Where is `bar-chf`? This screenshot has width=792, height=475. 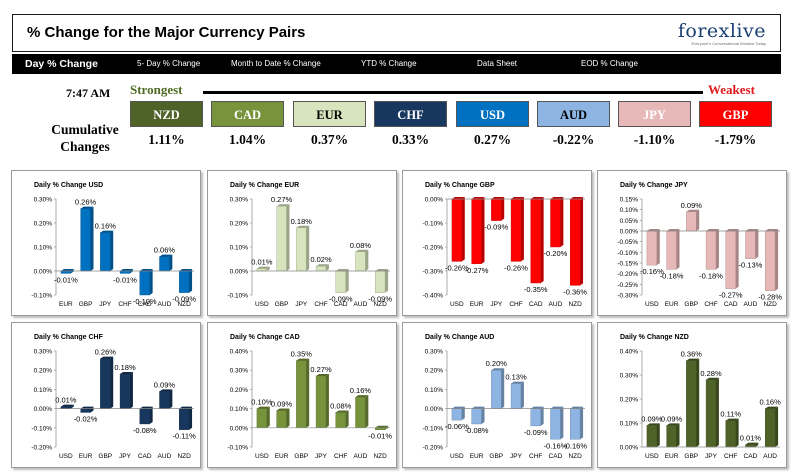
bar-chf is located at coordinates (537, 416).